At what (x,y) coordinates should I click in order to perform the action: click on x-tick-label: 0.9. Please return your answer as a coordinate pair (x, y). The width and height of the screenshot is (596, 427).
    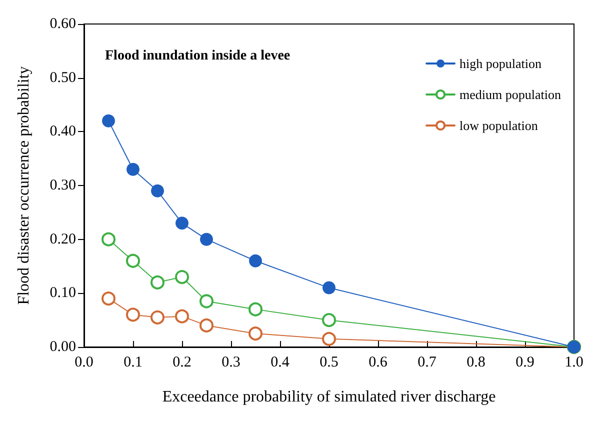
    Looking at the image, I should click on (525, 362).